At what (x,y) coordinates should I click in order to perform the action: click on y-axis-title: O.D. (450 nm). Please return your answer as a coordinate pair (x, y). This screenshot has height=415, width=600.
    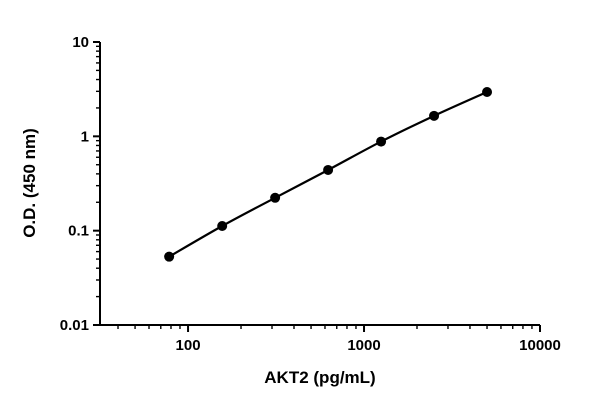
    Looking at the image, I should click on (29, 183).